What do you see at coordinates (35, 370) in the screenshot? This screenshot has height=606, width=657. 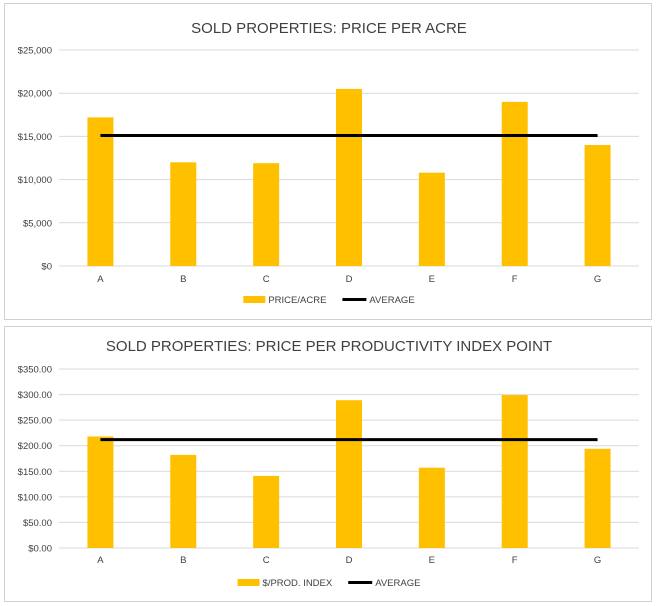 I see `y-tick-label: $350.00` at bounding box center [35, 370].